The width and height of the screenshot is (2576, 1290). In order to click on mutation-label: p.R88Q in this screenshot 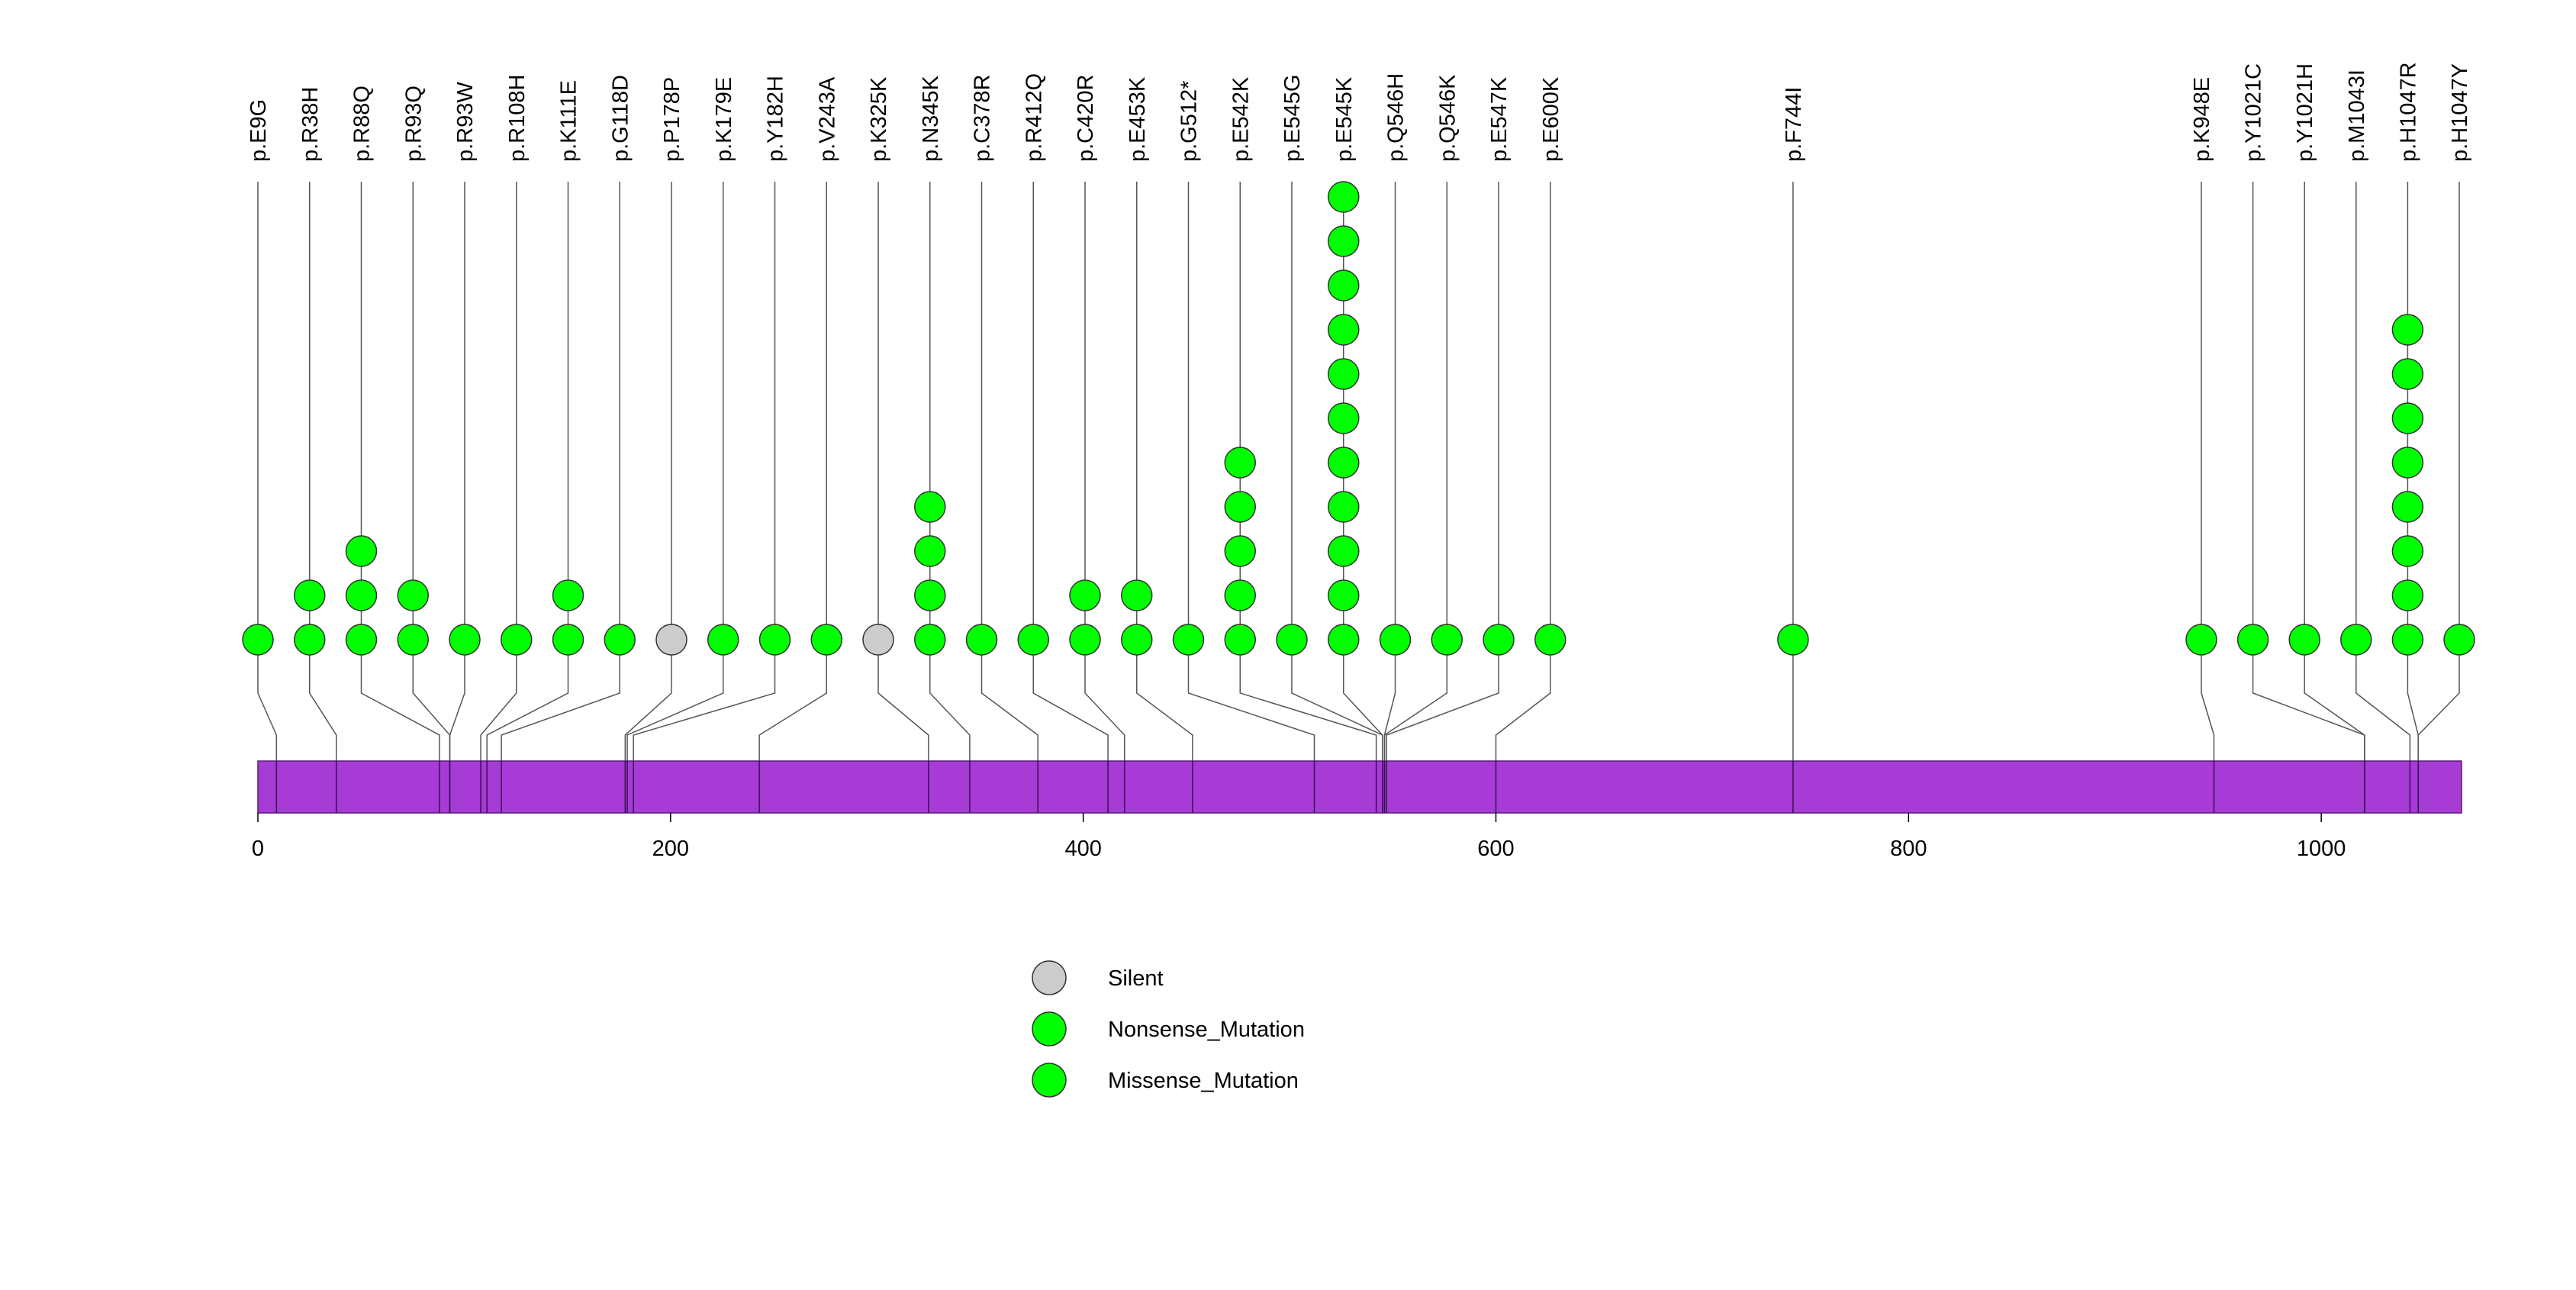, I will do `click(362, 124)`.